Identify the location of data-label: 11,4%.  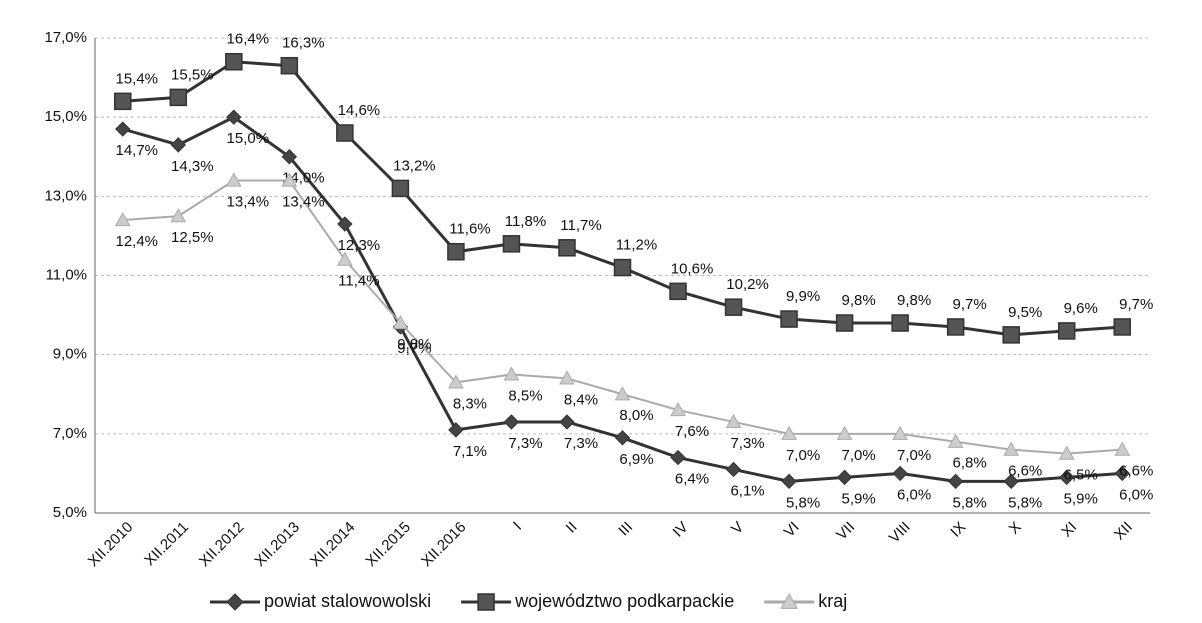
(358, 281).